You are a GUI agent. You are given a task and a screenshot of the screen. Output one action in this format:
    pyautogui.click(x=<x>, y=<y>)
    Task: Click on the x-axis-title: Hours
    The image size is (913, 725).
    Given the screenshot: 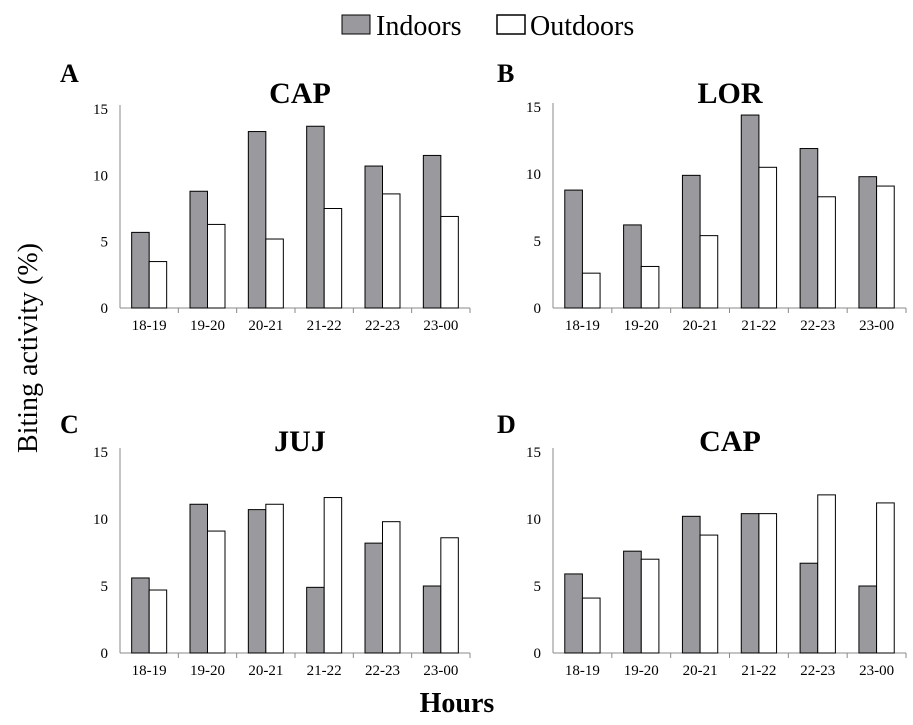 What is the action you would take?
    pyautogui.click(x=457, y=703)
    